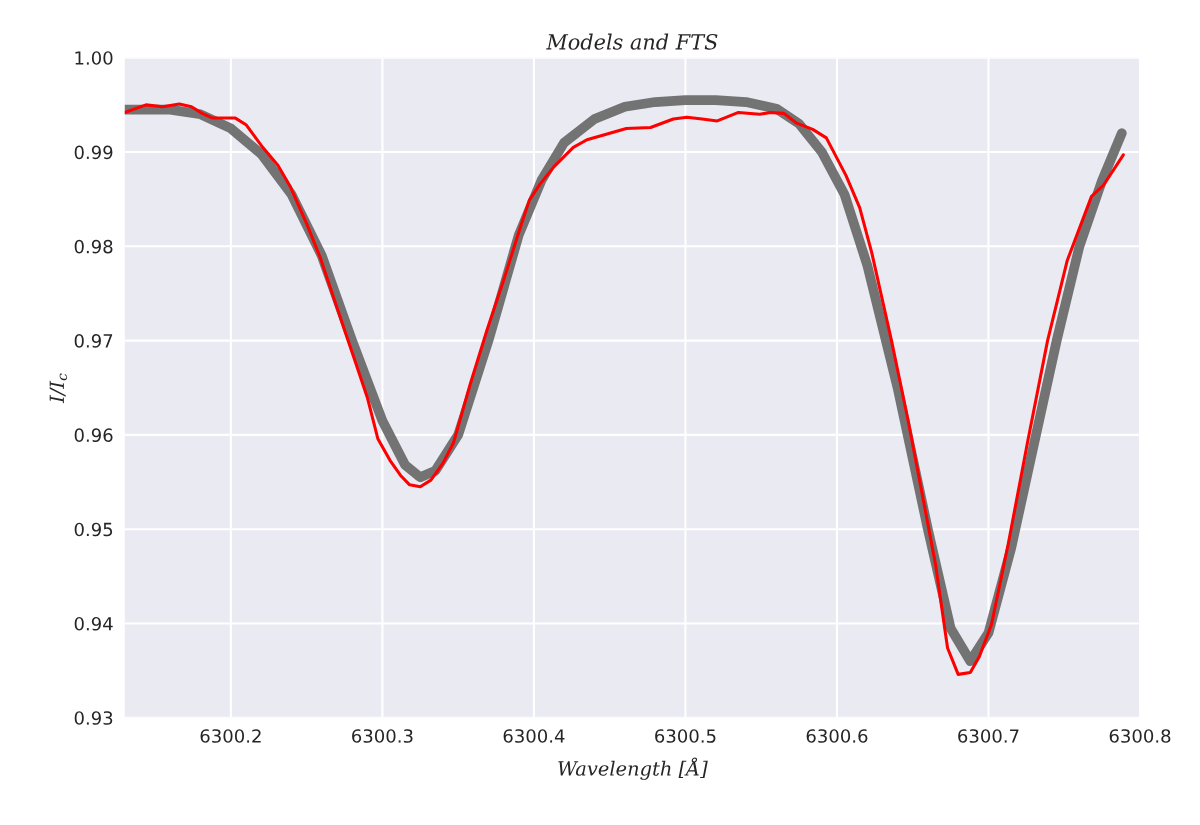 The image size is (1200, 825). I want to click on x-tick-label: 6300.6, so click(837, 736).